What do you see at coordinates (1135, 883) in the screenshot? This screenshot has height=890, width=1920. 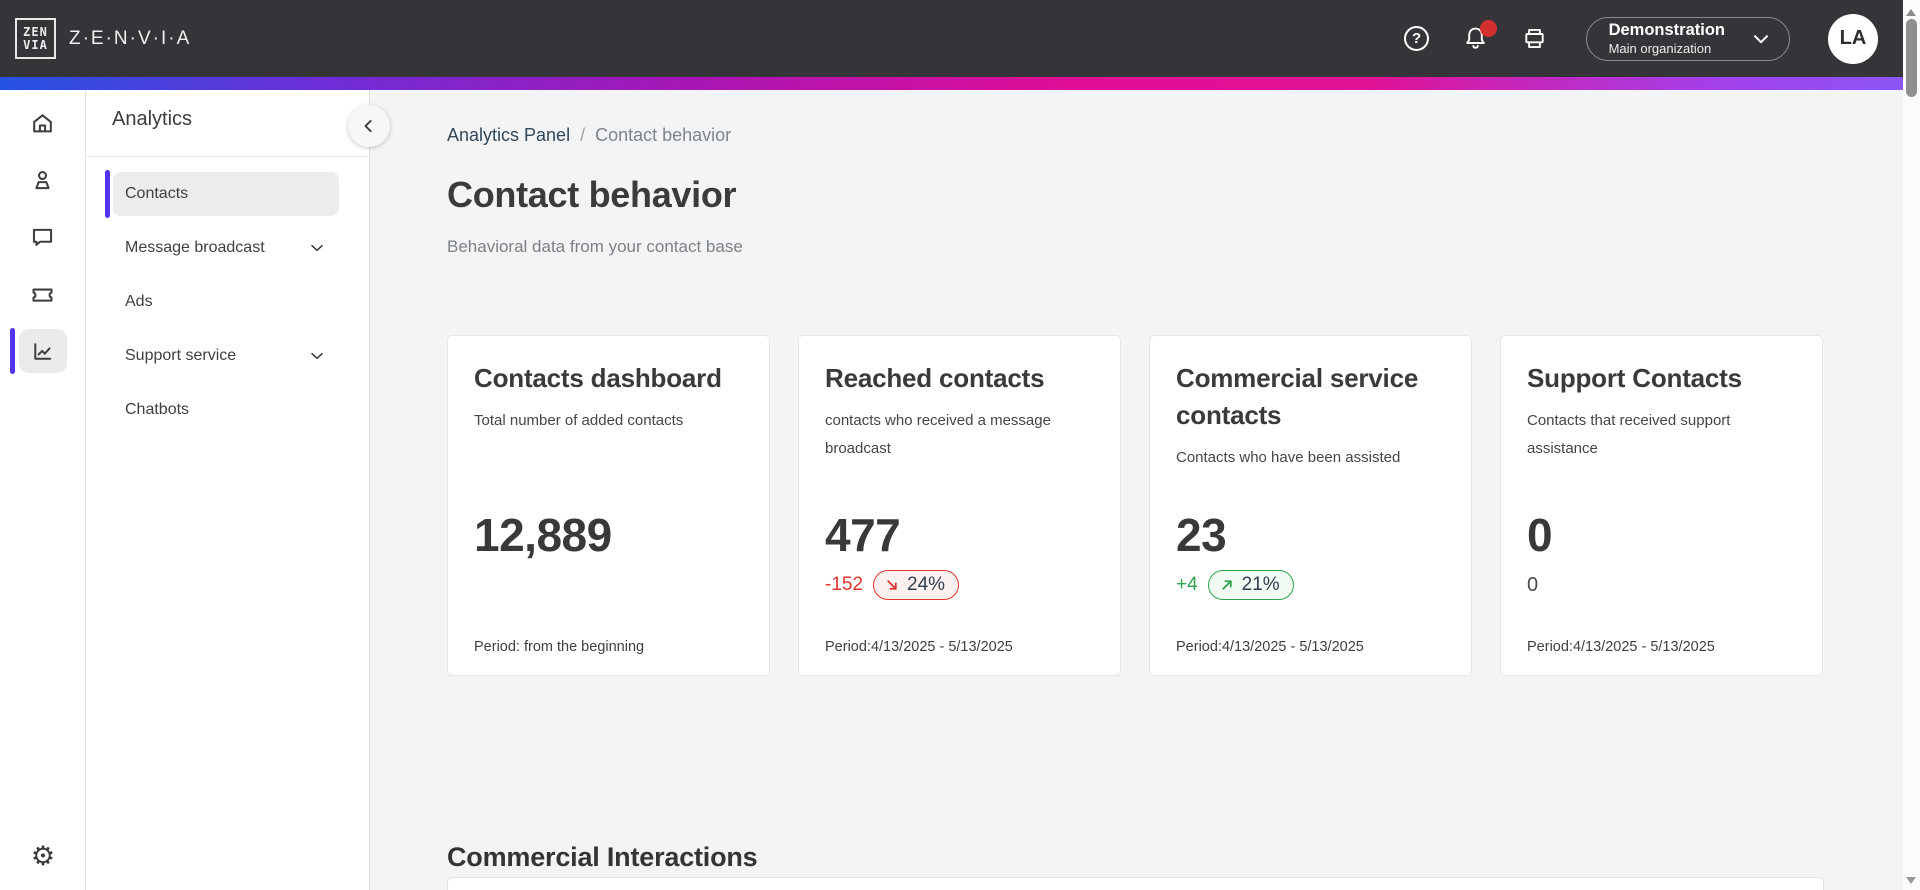 I see `commercial-interactions-card` at bounding box center [1135, 883].